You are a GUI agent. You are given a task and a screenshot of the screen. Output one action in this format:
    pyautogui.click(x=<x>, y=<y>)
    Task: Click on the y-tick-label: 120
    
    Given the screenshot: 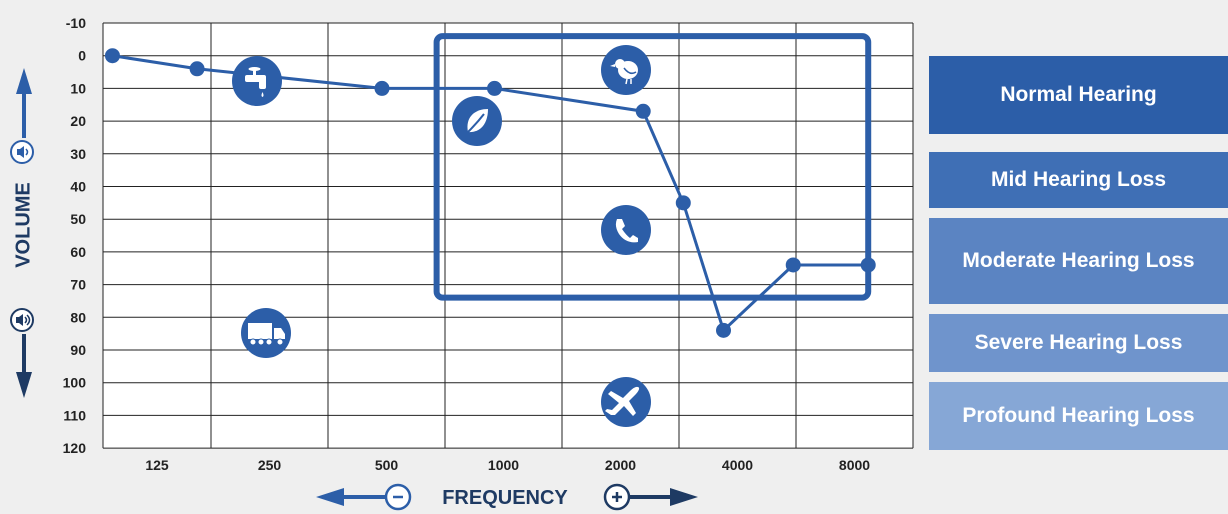 What is the action you would take?
    pyautogui.click(x=75, y=448)
    